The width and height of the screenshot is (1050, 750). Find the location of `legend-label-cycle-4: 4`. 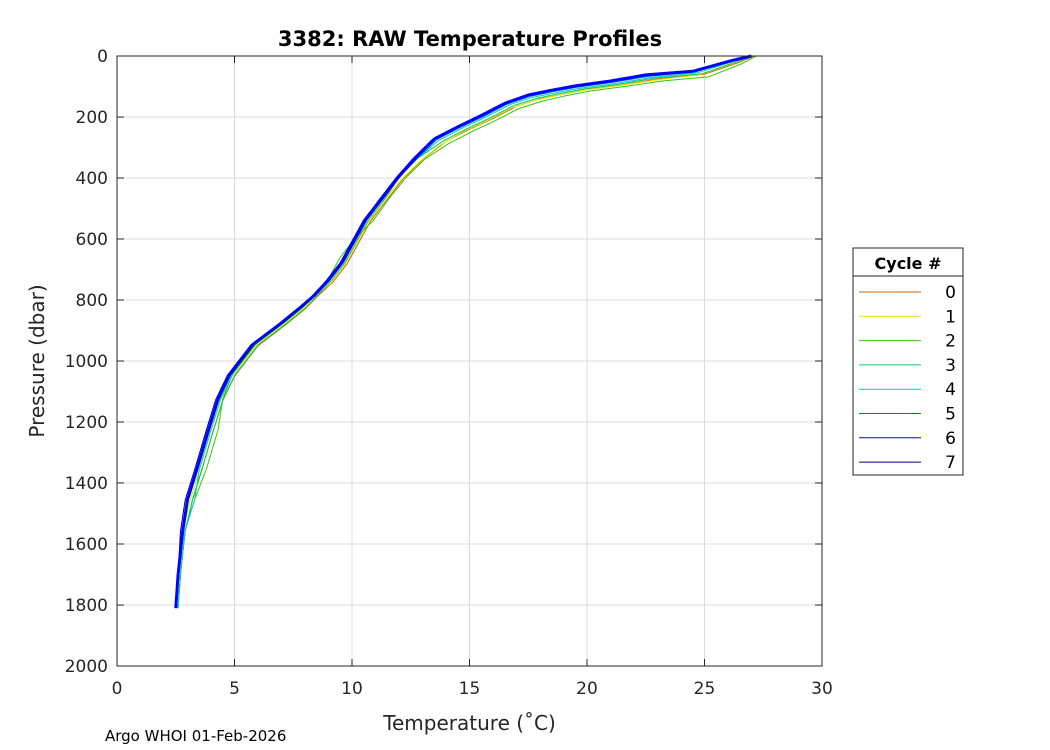

legend-label-cycle-4: 4 is located at coordinates (950, 390).